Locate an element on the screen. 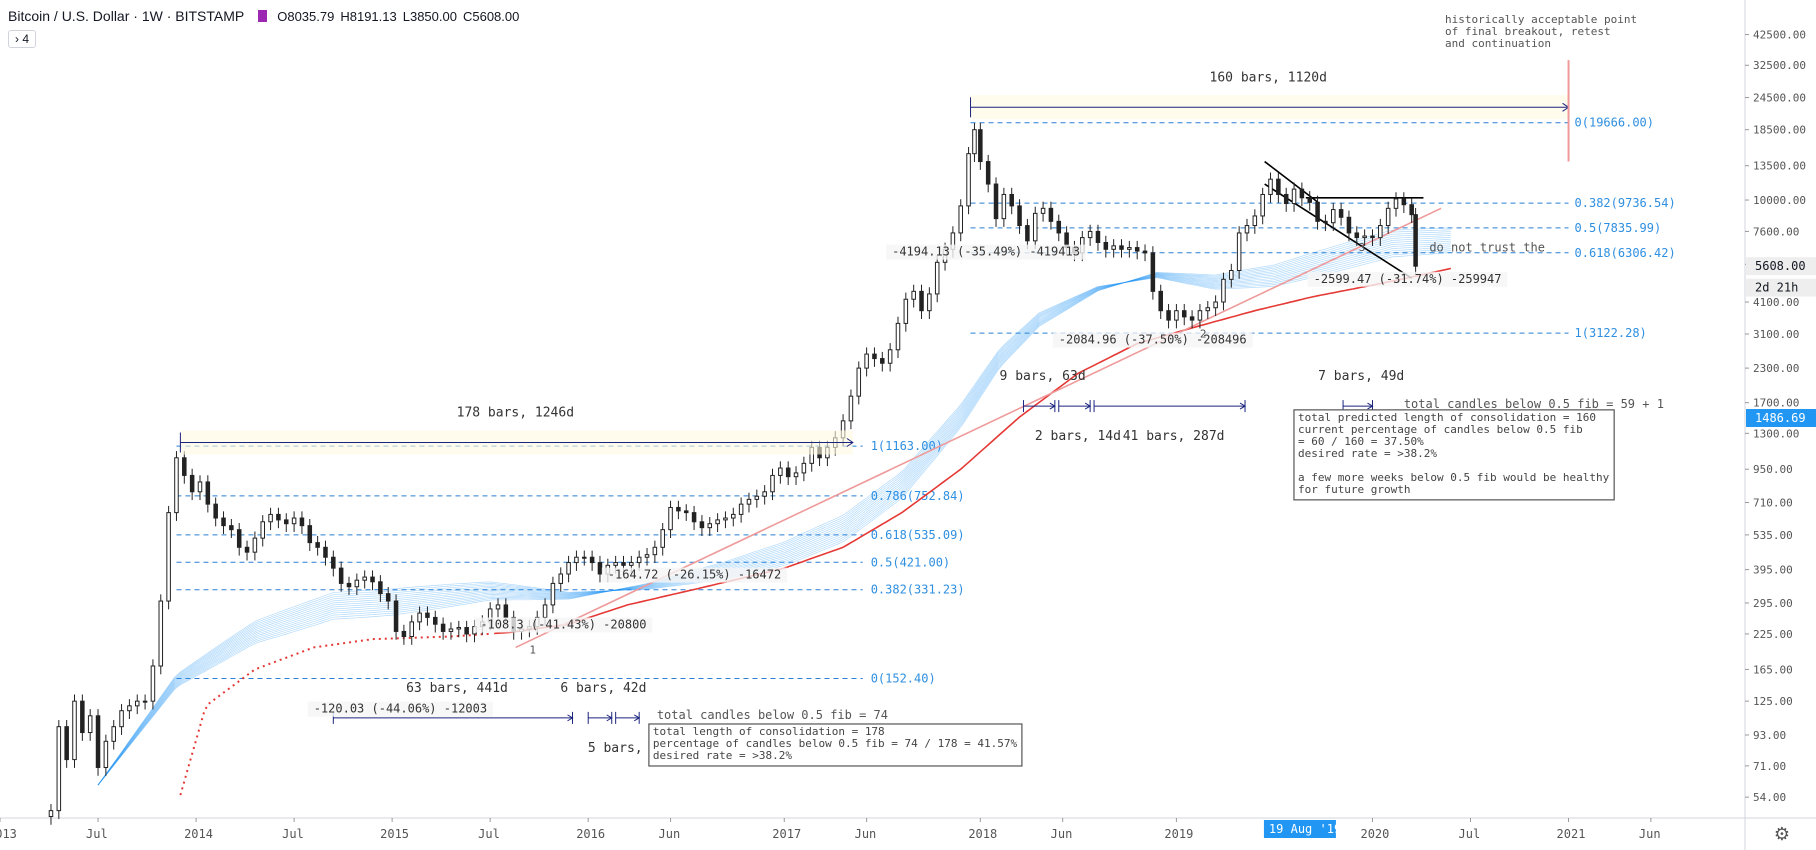 The height and width of the screenshot is (850, 1816). y-tick-label: 125.00 is located at coordinates (1773, 701).